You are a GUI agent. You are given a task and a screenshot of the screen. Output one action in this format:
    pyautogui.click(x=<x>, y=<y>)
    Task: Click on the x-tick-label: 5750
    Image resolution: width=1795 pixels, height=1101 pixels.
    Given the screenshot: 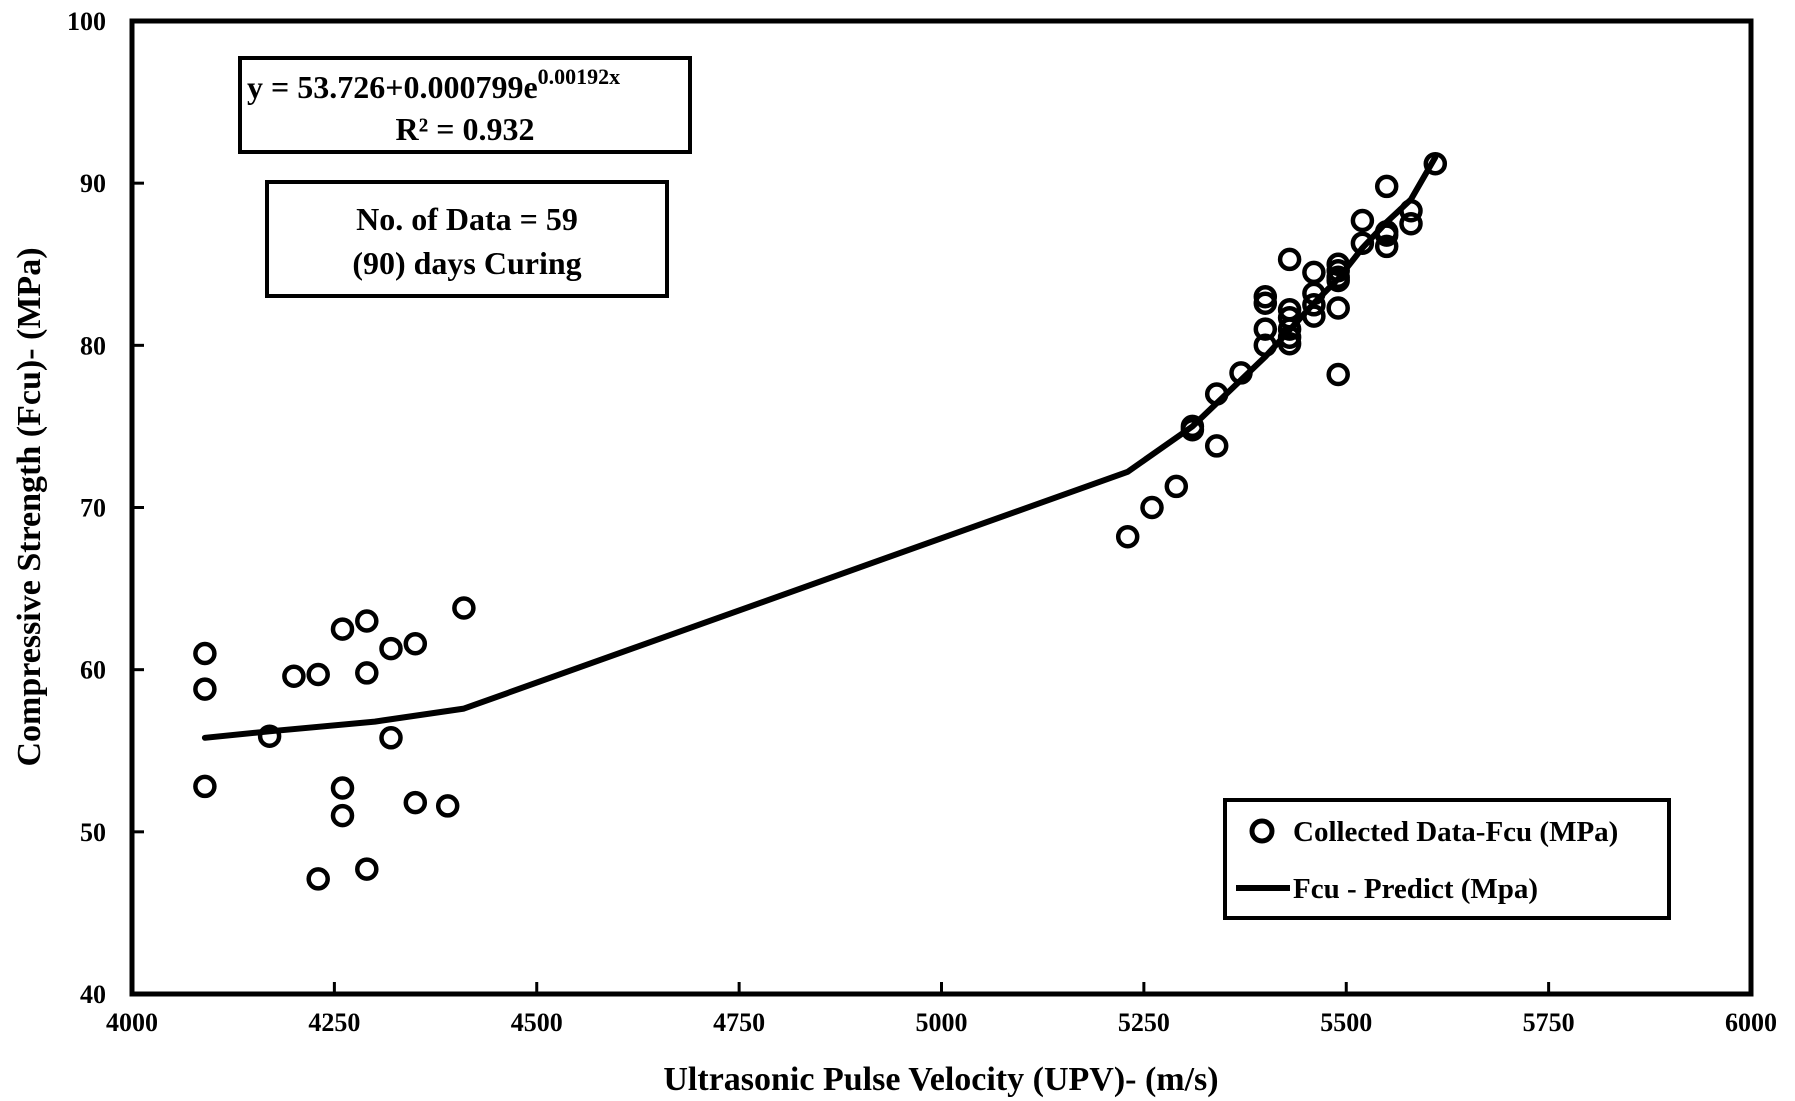 What is the action you would take?
    pyautogui.click(x=1549, y=1022)
    